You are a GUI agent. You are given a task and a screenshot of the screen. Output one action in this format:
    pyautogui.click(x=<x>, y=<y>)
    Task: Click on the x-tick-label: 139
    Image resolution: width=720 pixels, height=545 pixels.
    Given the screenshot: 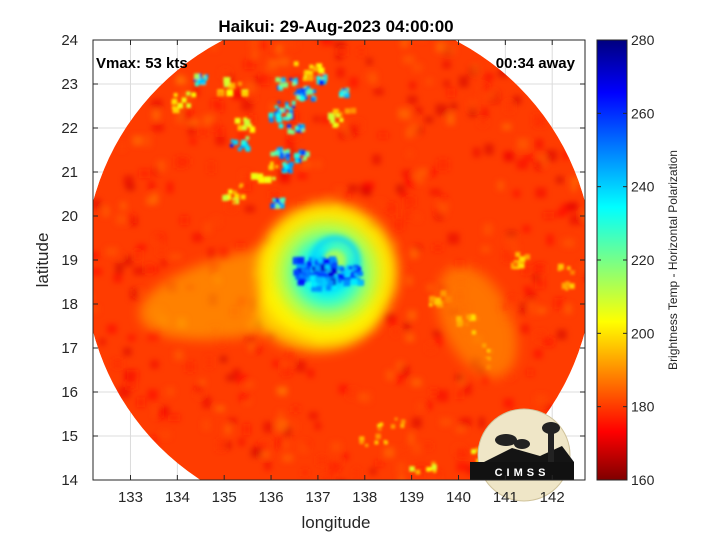 What is the action you would take?
    pyautogui.click(x=411, y=497)
    